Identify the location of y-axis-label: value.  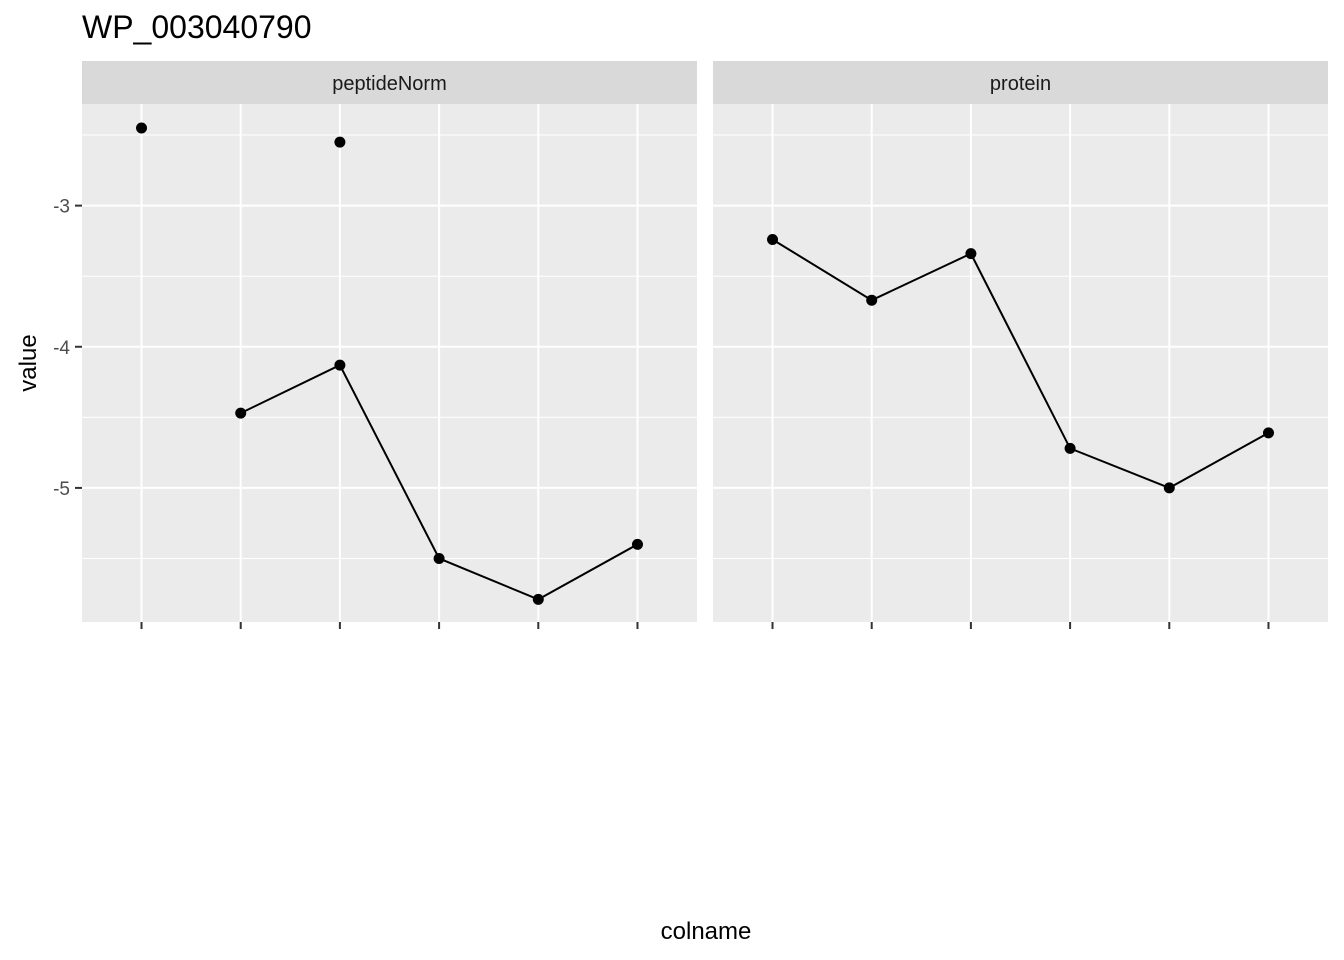
(28, 362).